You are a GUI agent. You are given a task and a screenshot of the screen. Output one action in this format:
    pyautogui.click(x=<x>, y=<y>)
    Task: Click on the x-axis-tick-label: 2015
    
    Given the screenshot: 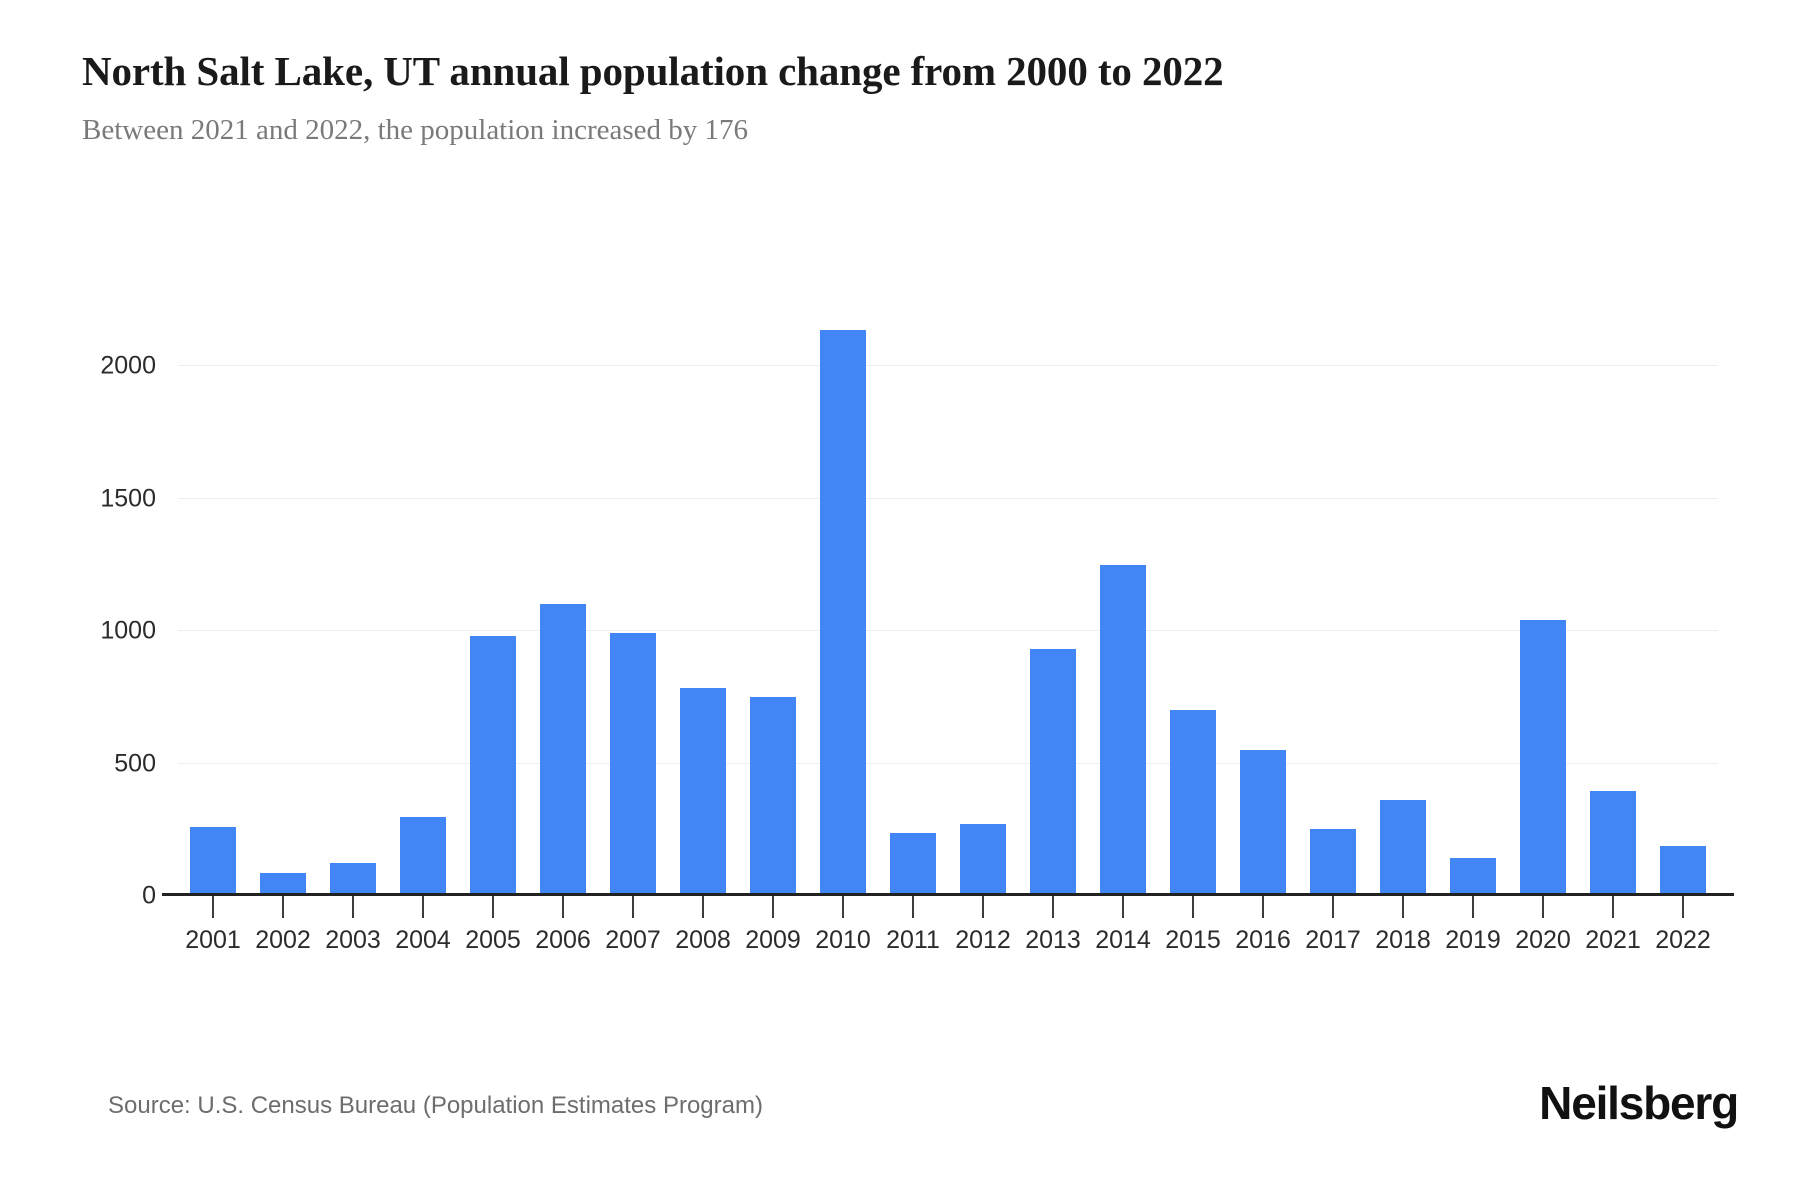 What is the action you would take?
    pyautogui.click(x=1193, y=940)
    